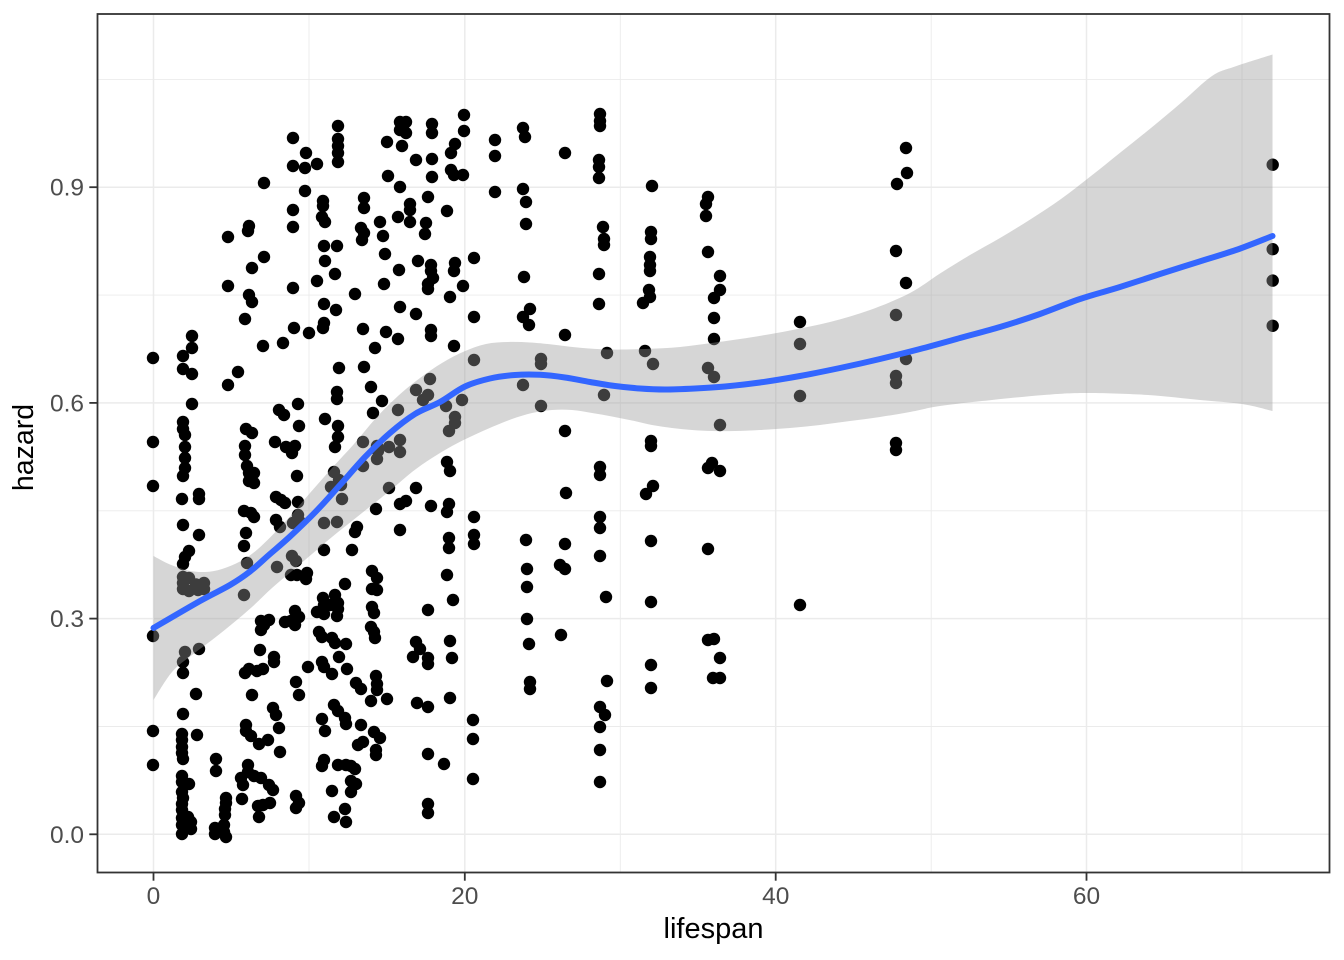 This screenshot has width=1344, height=960. Describe the element at coordinates (67, 403) in the screenshot. I see `svg-text: 0.6` at that location.